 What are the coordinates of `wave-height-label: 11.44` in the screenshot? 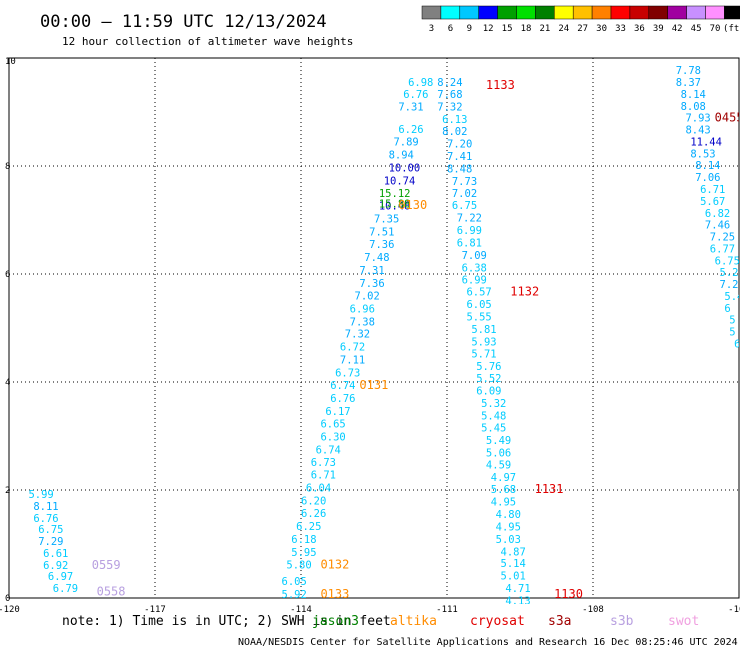 It's located at (706, 142).